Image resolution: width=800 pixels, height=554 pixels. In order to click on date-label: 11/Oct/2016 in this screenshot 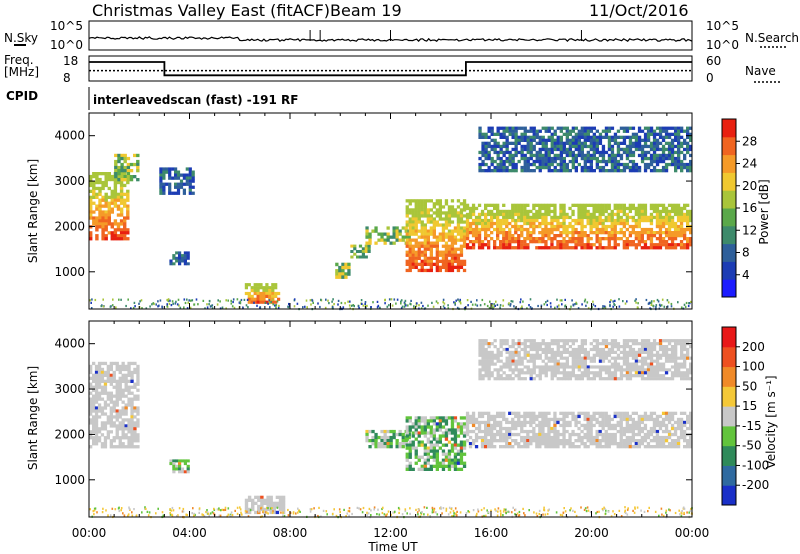, I will do `click(639, 10)`.